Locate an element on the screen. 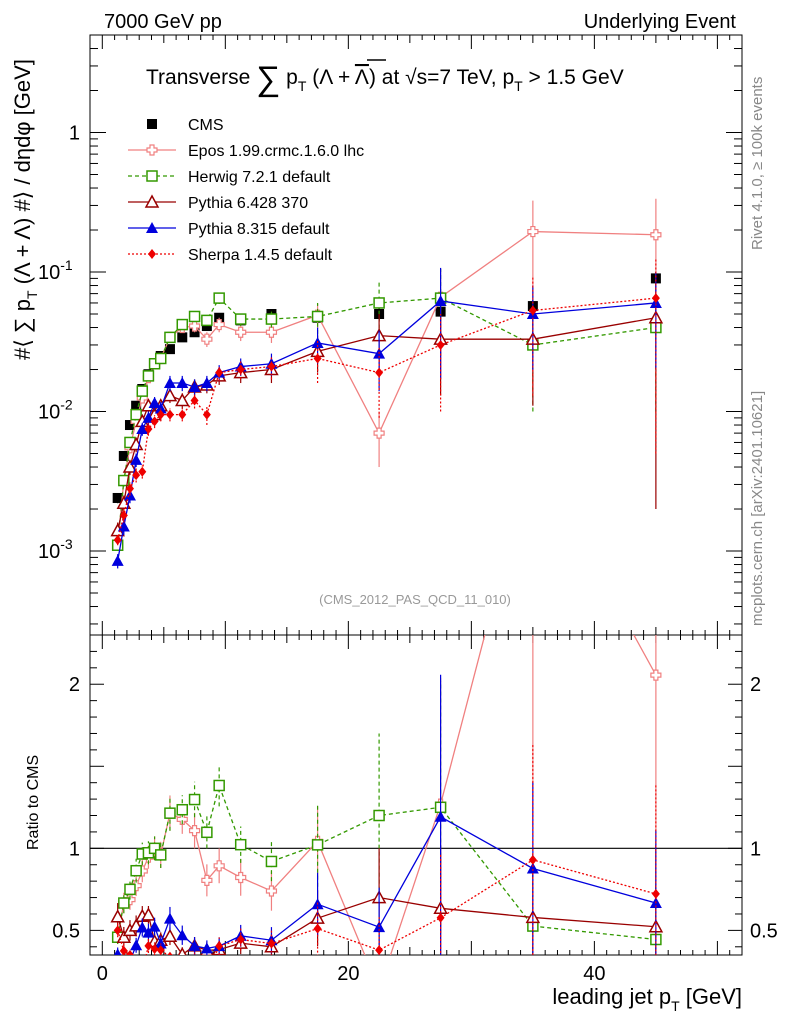 The image size is (786, 1024). legend-label: Herwig 7.2.1 default is located at coordinates (259, 177).